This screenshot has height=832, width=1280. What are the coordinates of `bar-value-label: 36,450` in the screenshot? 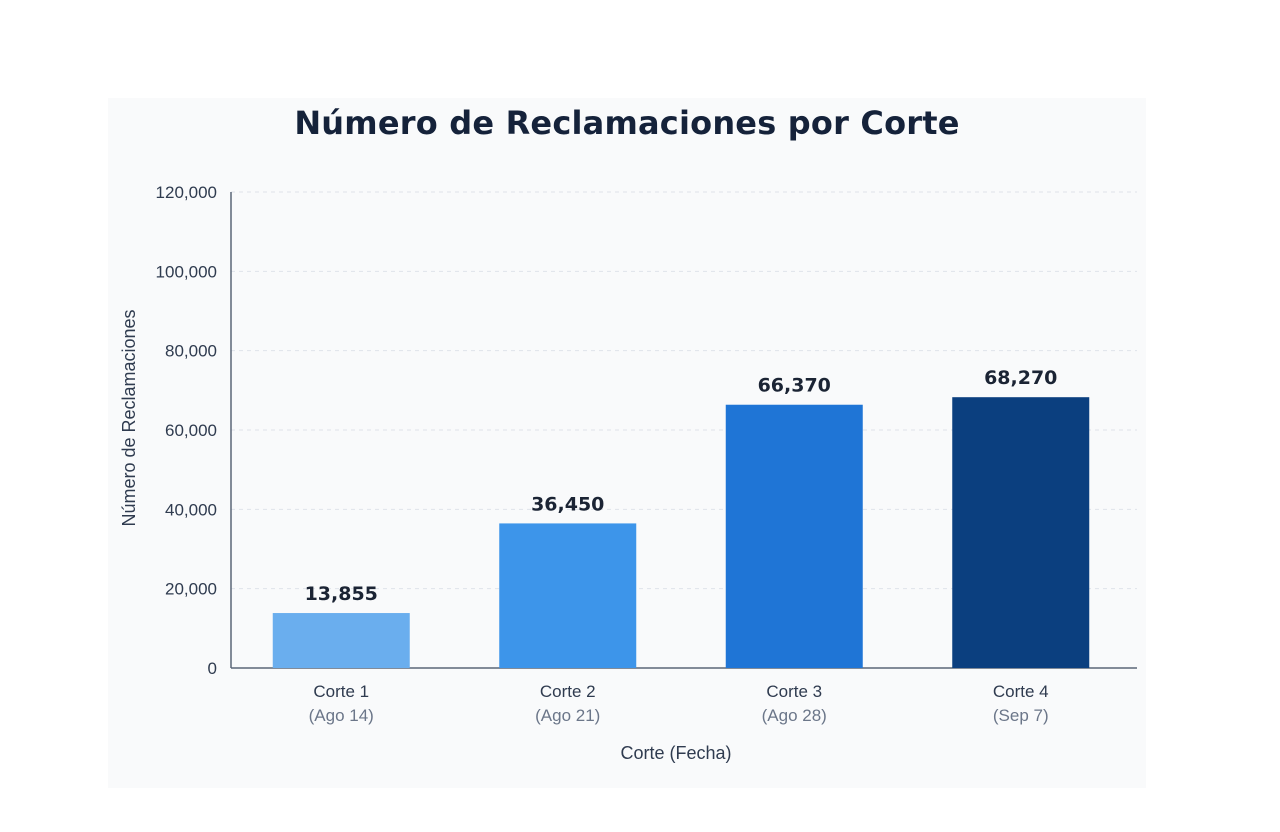 It's located at (567, 504).